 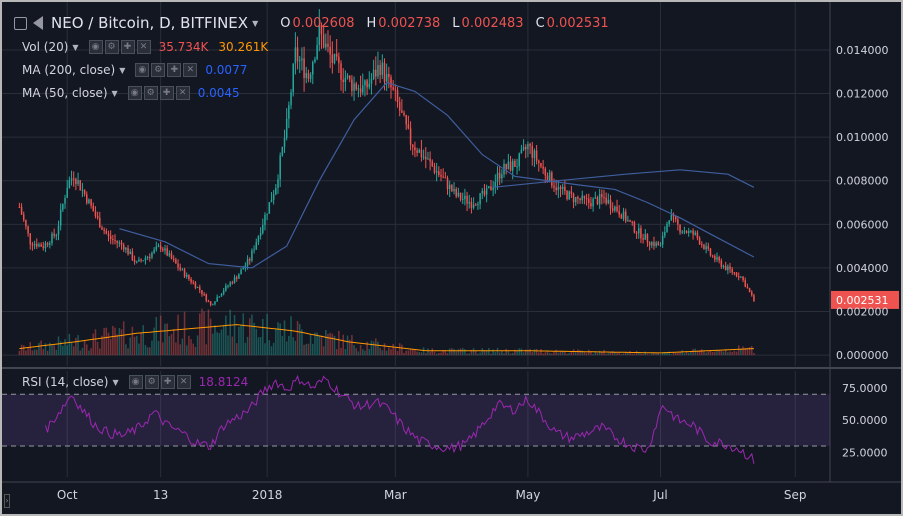 I want to click on flag-icon, so click(x=38, y=23).